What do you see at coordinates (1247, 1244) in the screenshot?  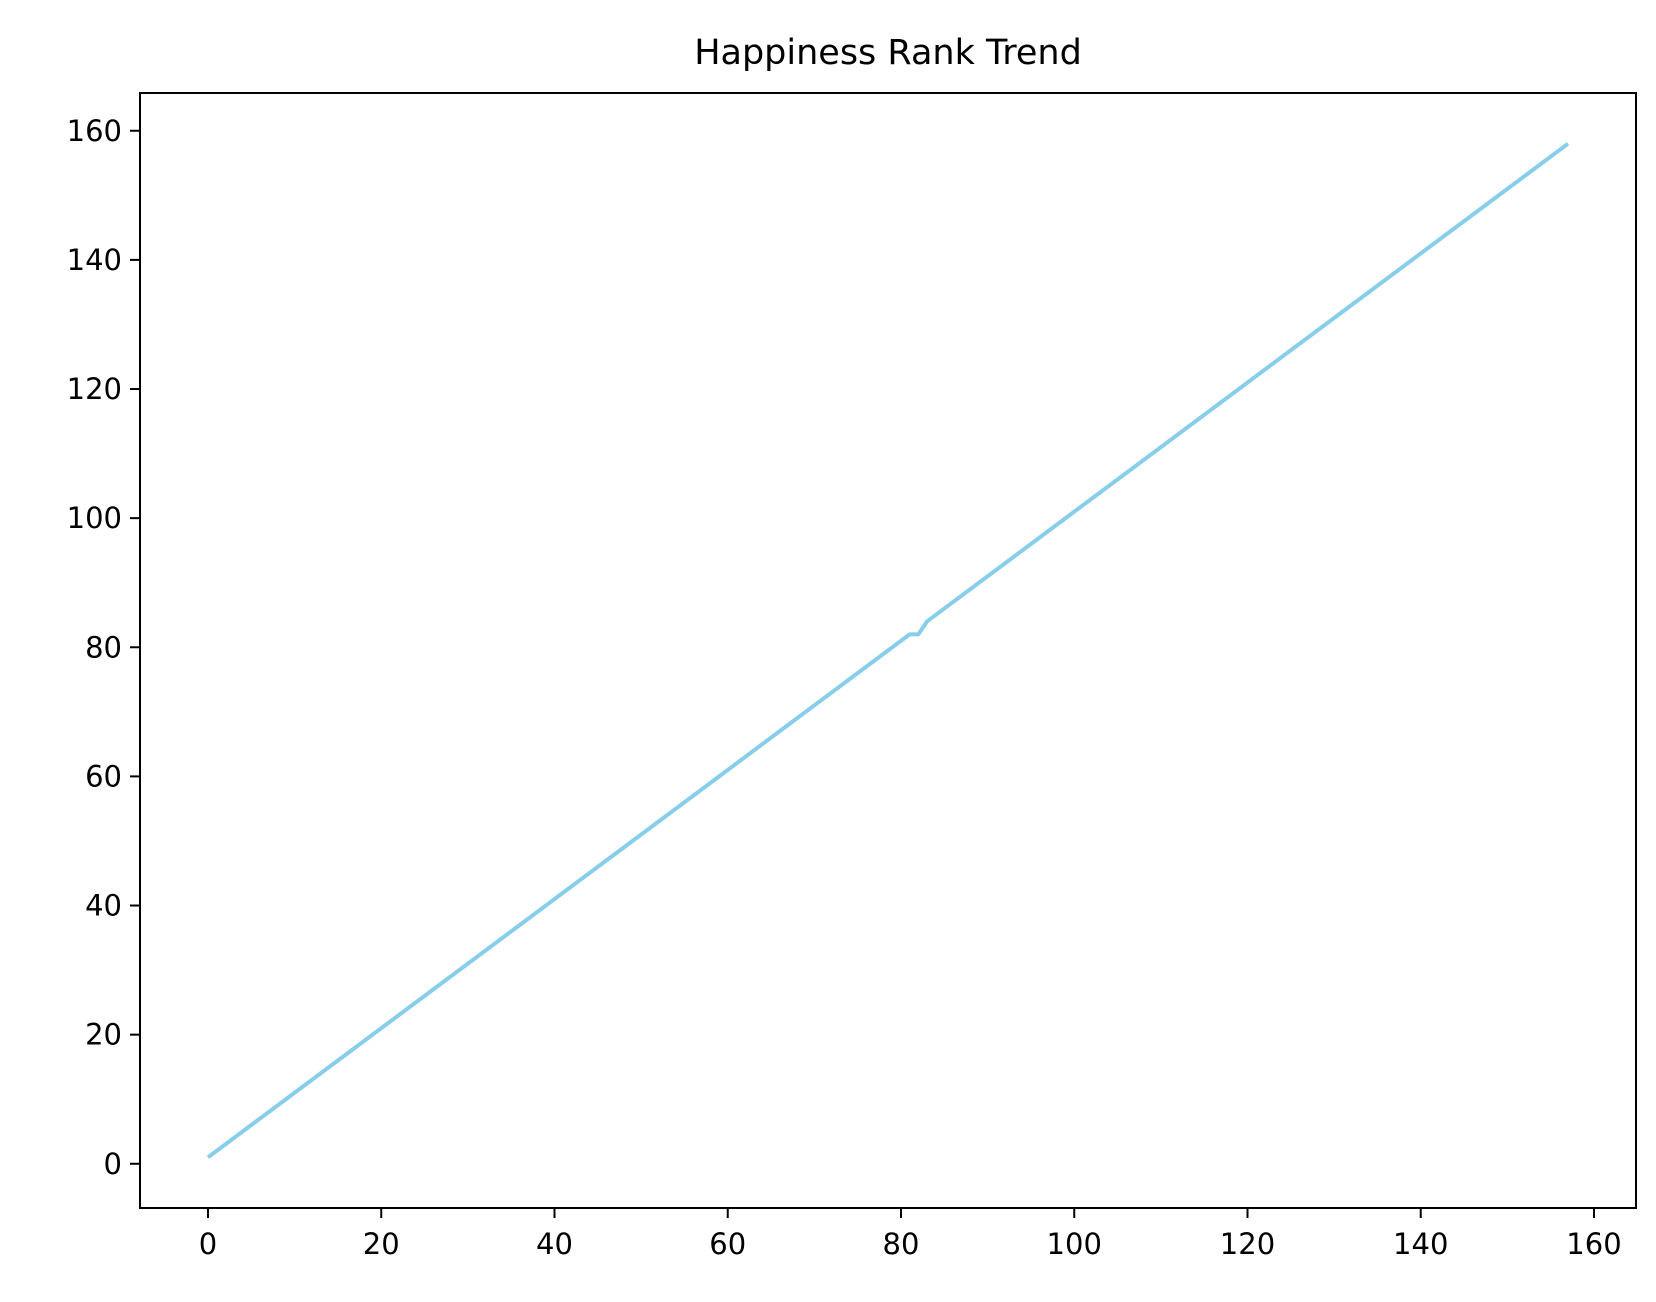 I see `x-tick-label: 120` at bounding box center [1247, 1244].